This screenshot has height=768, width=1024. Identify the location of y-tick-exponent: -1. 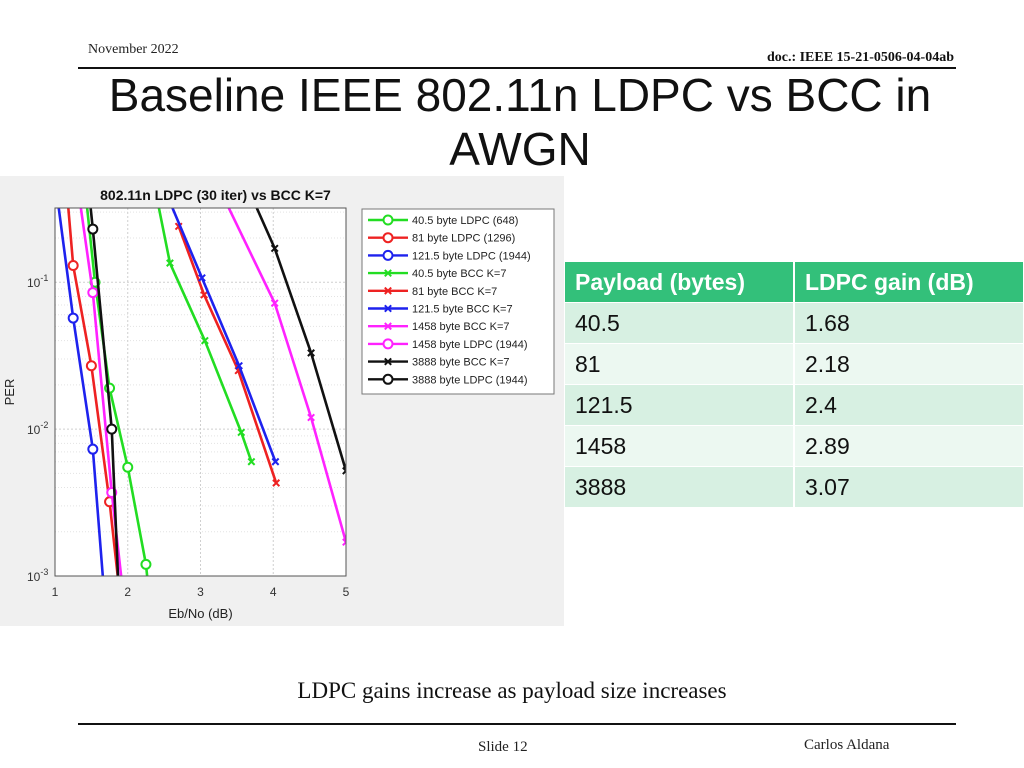
(44, 278).